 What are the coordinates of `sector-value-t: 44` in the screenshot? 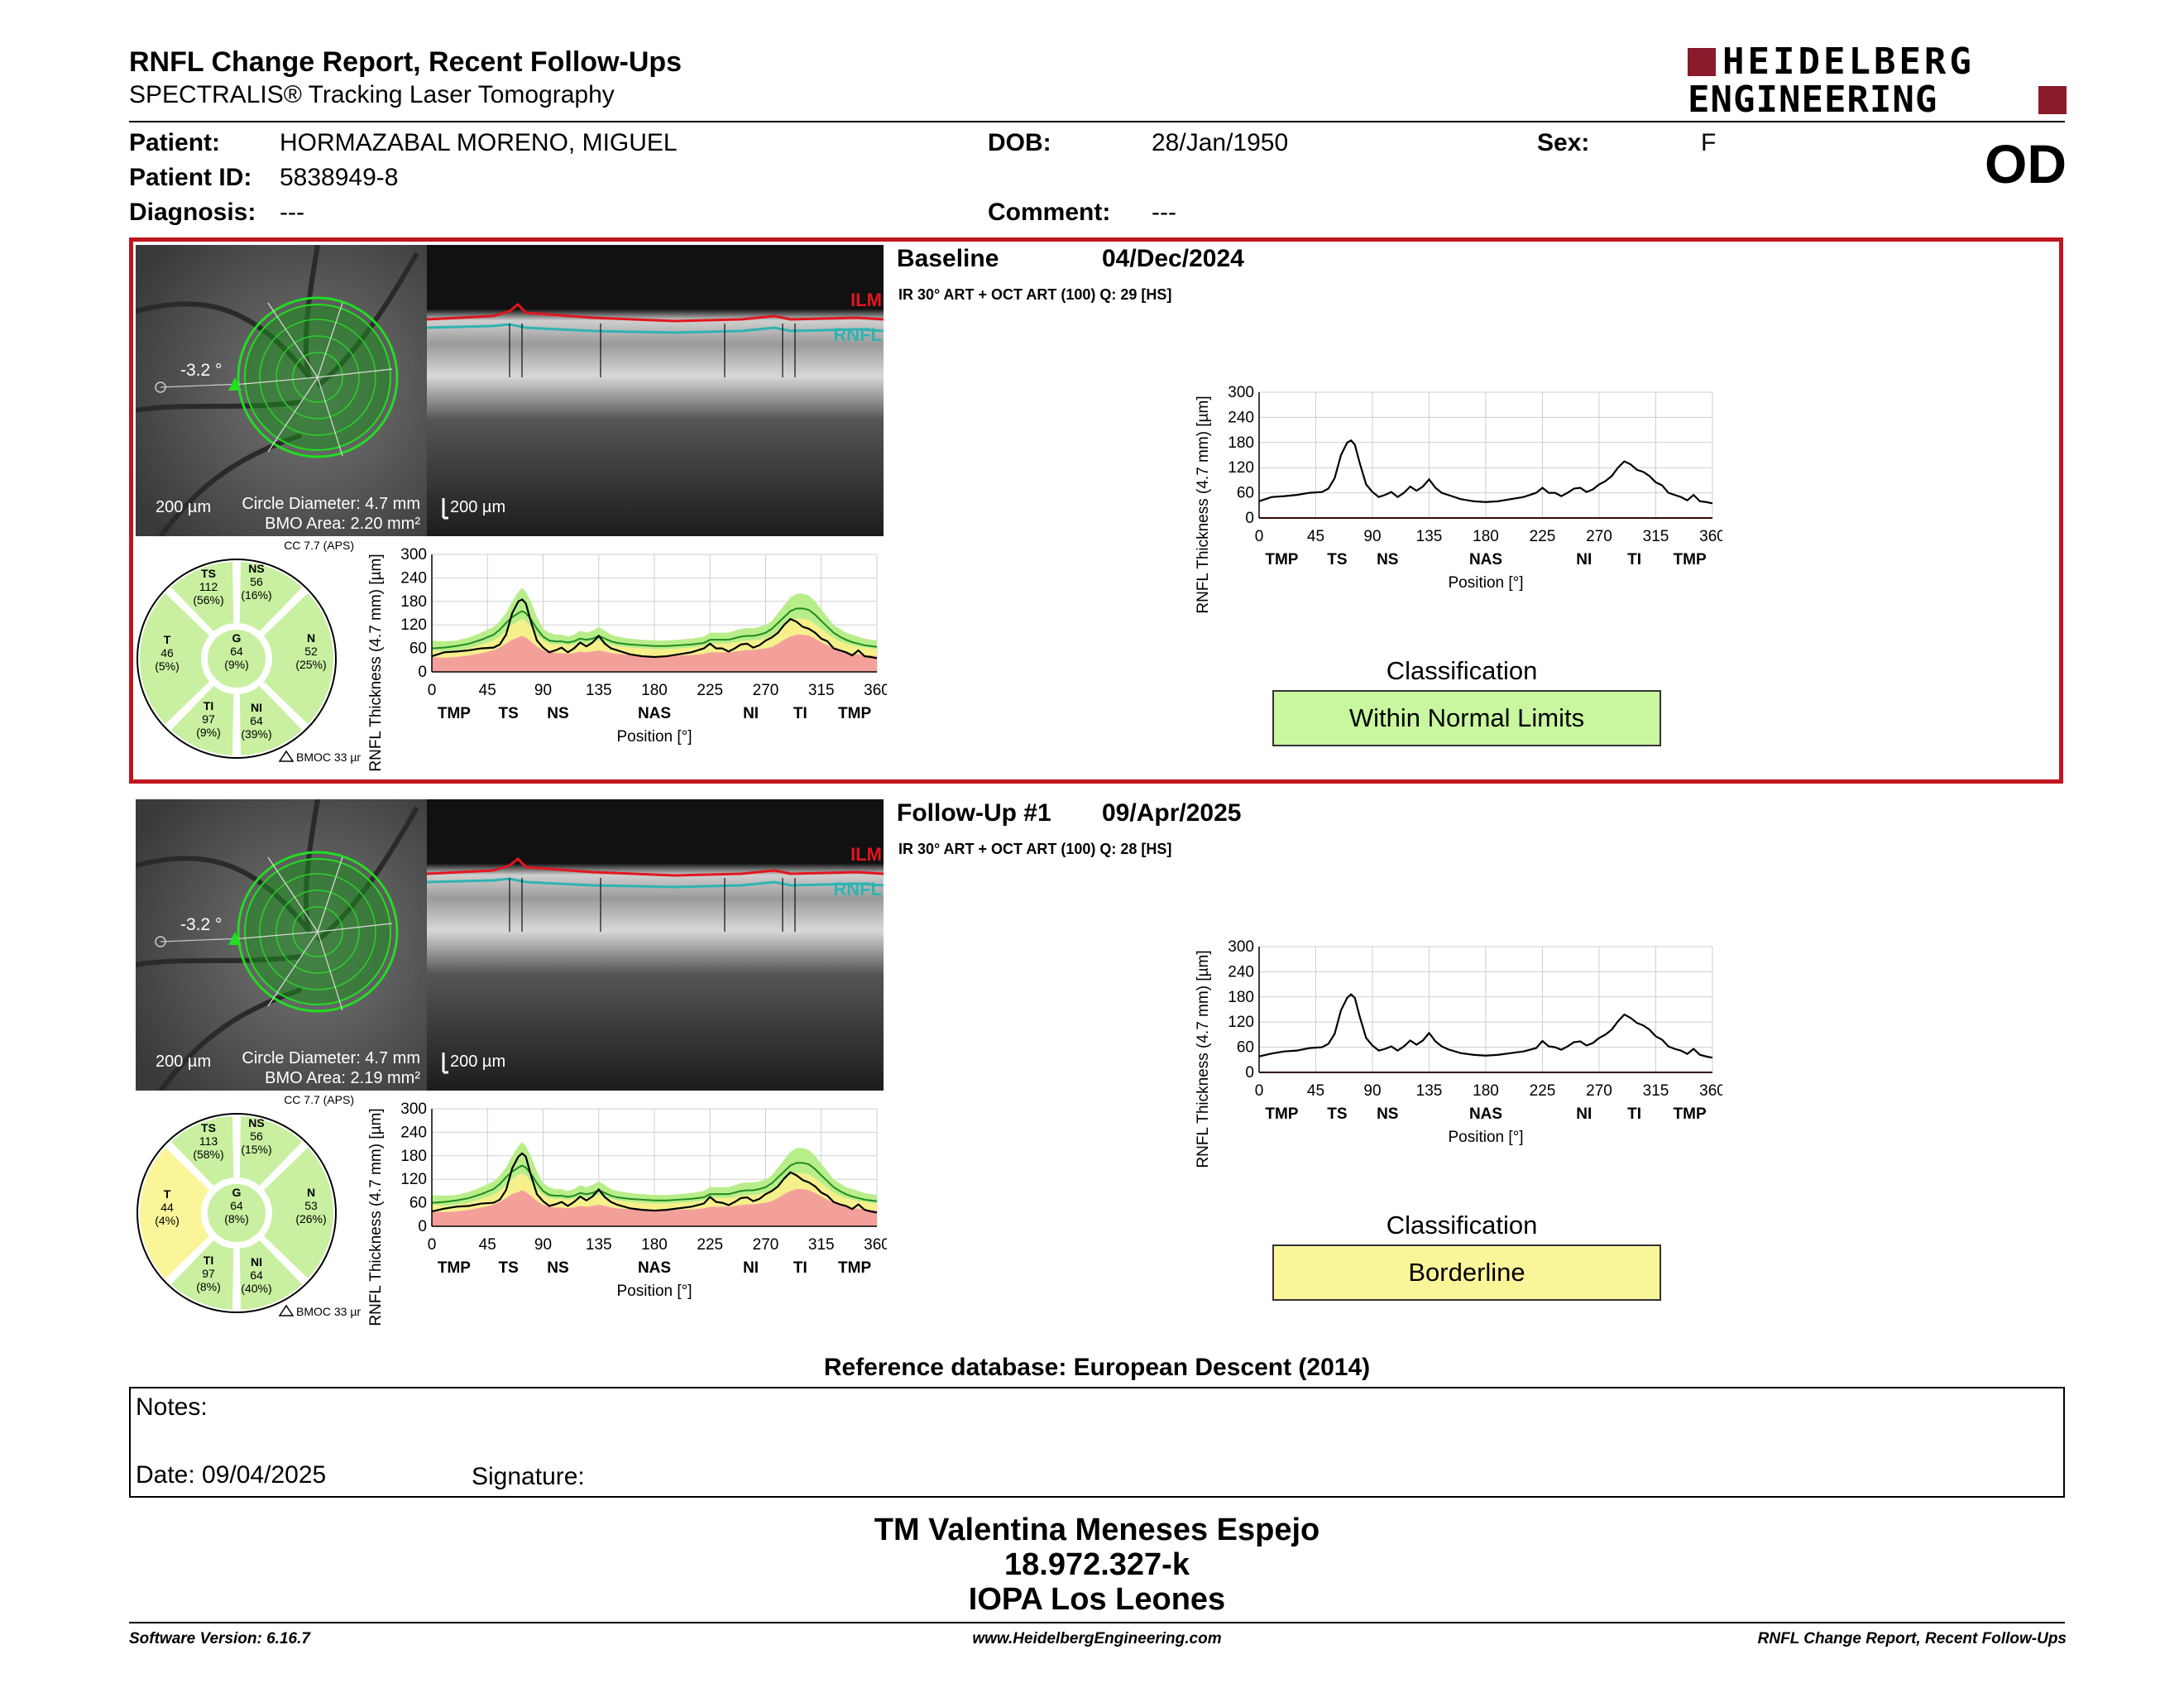 It's located at (167, 1207).